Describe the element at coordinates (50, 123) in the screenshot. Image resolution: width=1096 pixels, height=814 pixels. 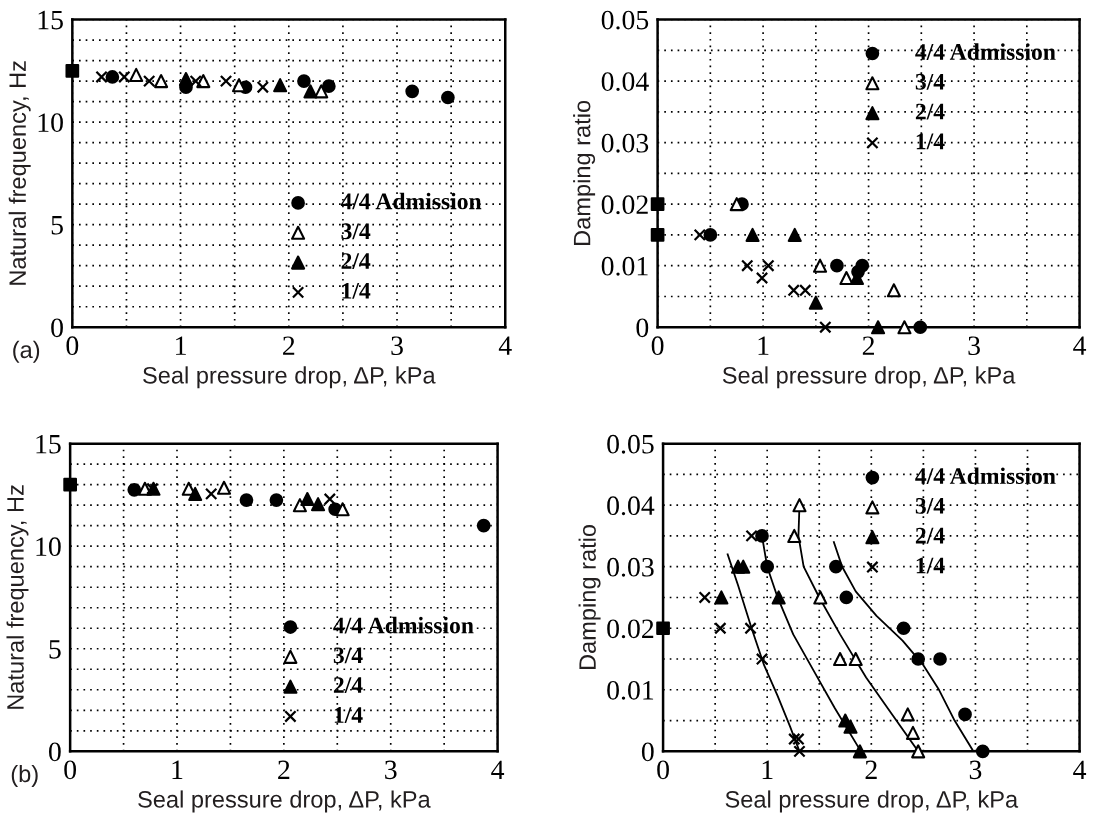
I see `y-tick-label: 10` at that location.